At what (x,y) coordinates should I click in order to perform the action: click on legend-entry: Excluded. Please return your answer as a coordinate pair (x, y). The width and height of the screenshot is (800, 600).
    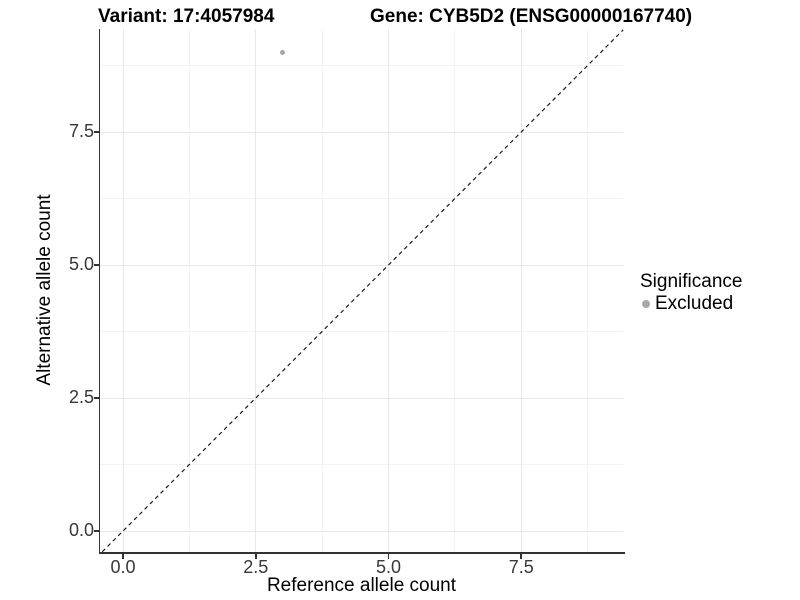
    Looking at the image, I should click on (690, 303).